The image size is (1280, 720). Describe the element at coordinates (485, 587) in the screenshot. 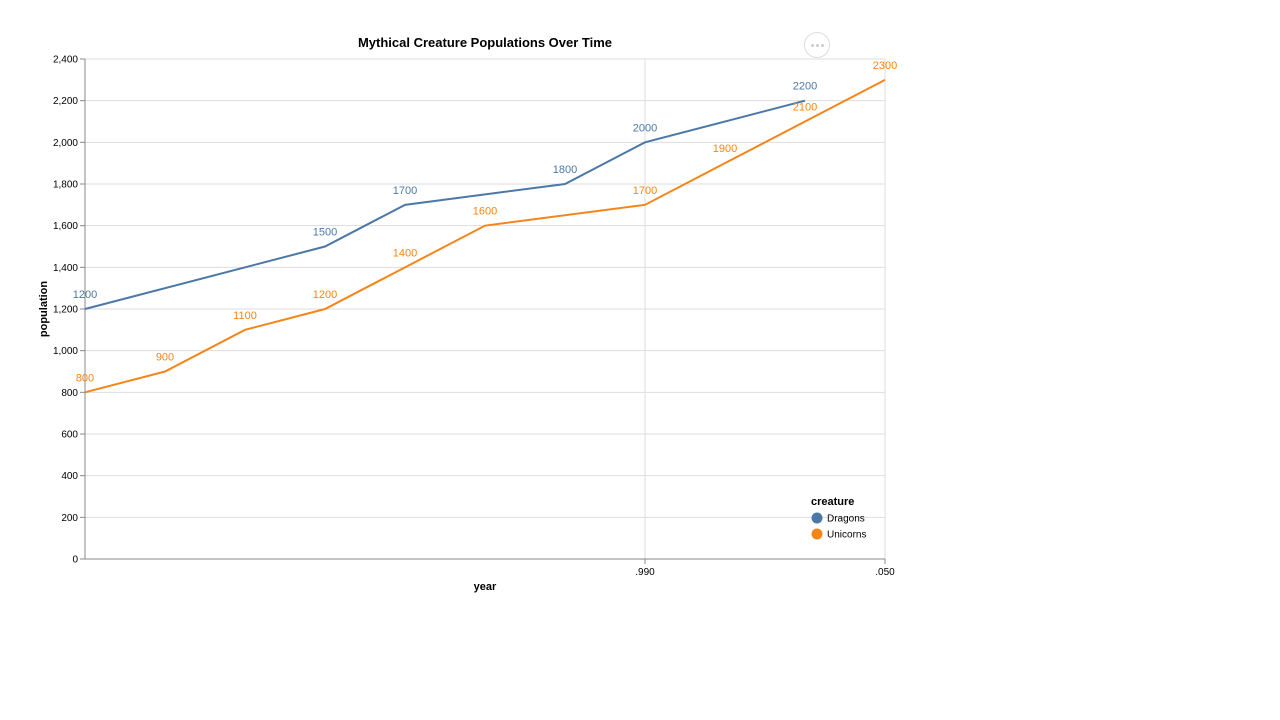

I see `x-axis-title: year` at that location.